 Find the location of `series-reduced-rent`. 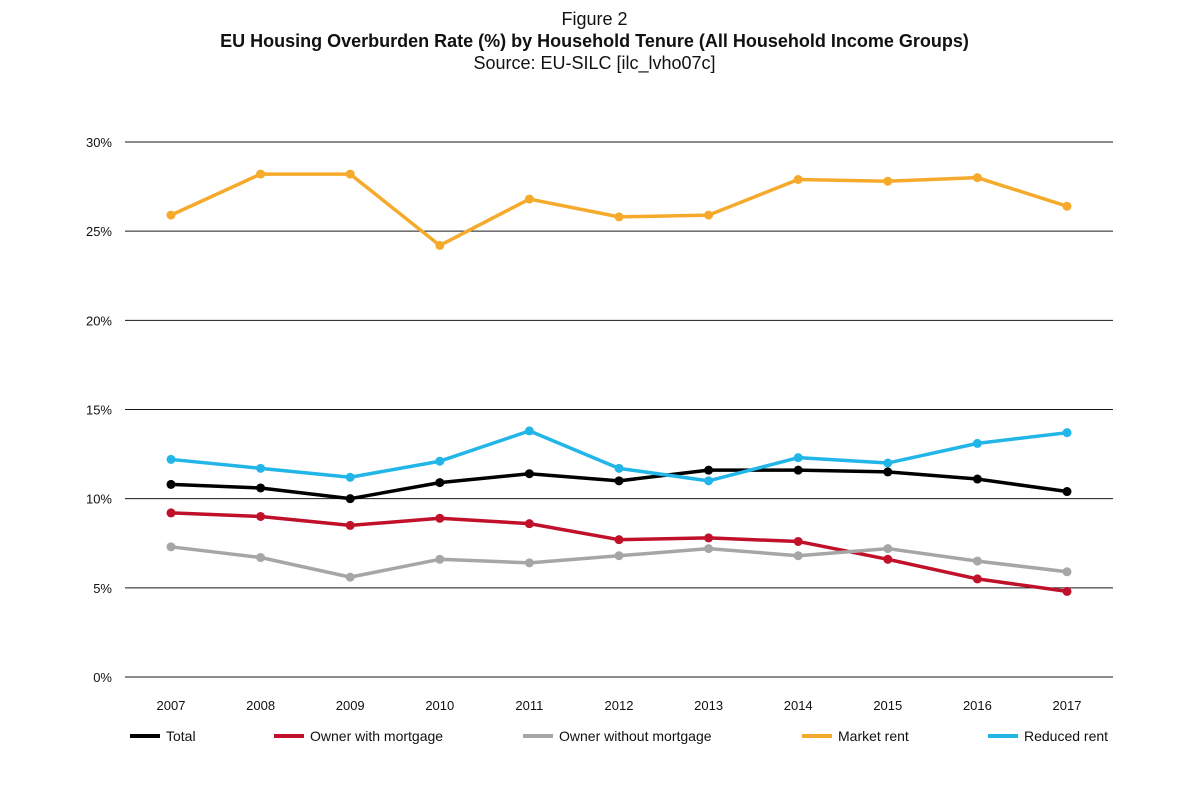

series-reduced-rent is located at coordinates (619, 456).